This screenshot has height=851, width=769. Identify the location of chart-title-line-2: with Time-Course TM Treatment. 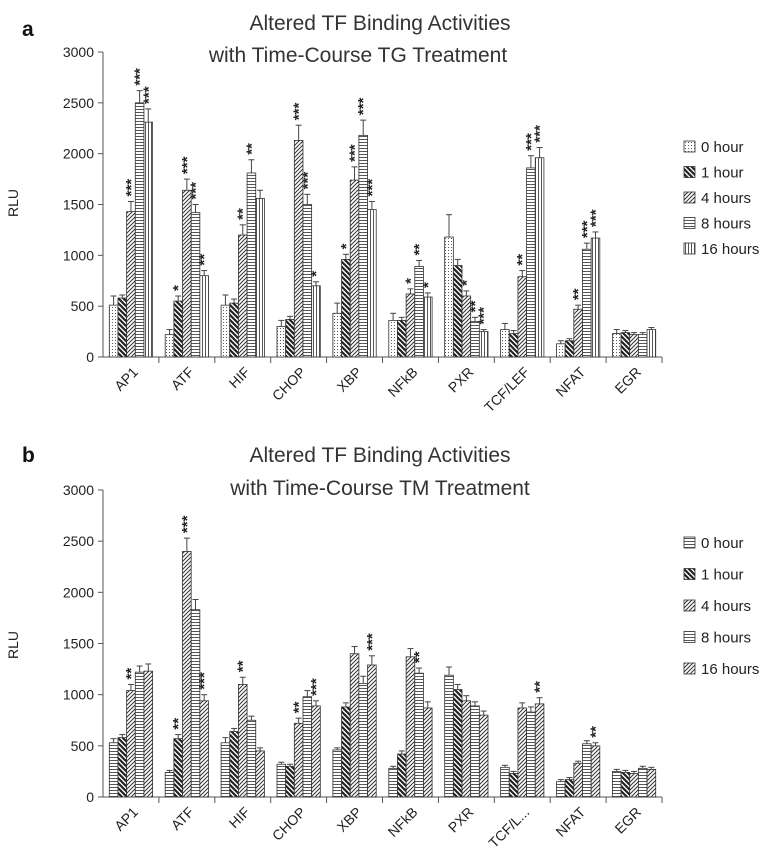
(379, 488).